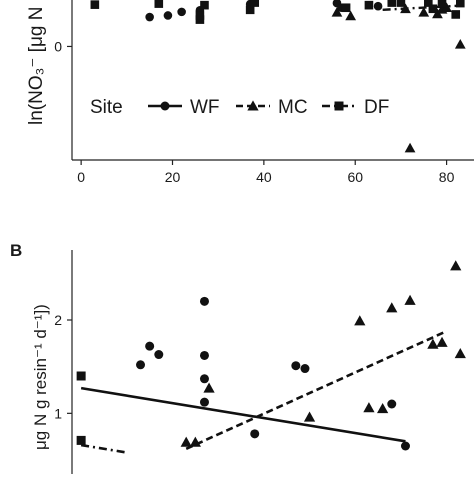  I want to click on legend-key-marker-wf, so click(165, 106).